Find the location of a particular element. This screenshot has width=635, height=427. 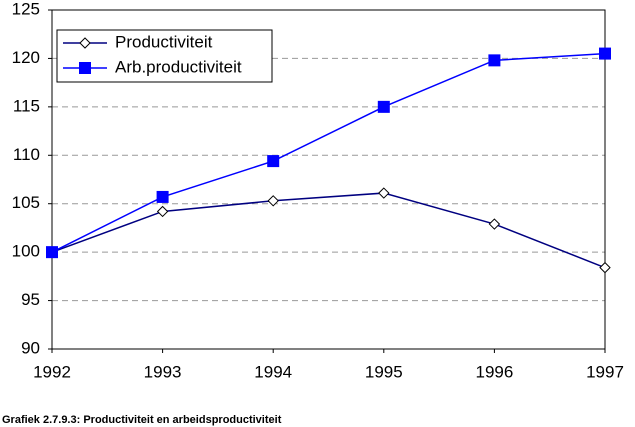

y-tick-label: 115 is located at coordinates (26, 105).